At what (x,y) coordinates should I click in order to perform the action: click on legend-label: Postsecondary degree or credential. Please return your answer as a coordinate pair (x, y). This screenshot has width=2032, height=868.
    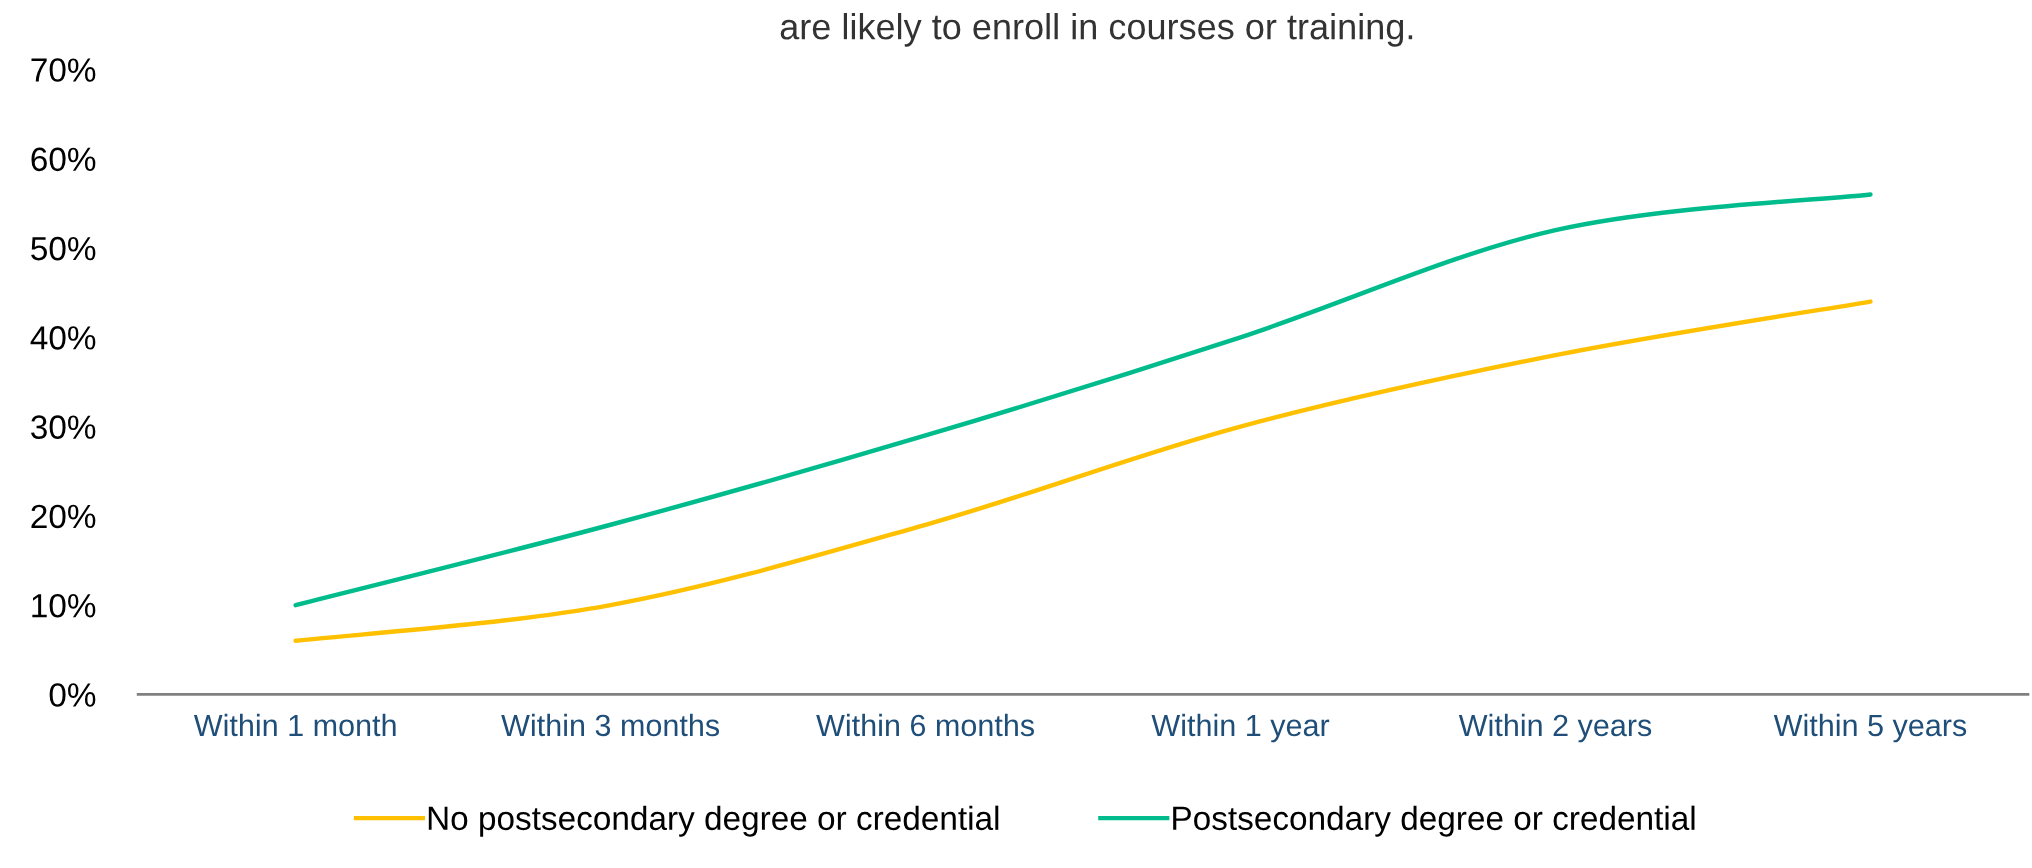
    Looking at the image, I should click on (1434, 821).